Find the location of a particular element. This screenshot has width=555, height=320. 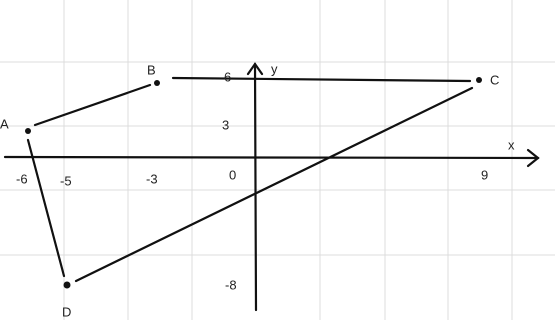

axis-label: x is located at coordinates (511, 144).